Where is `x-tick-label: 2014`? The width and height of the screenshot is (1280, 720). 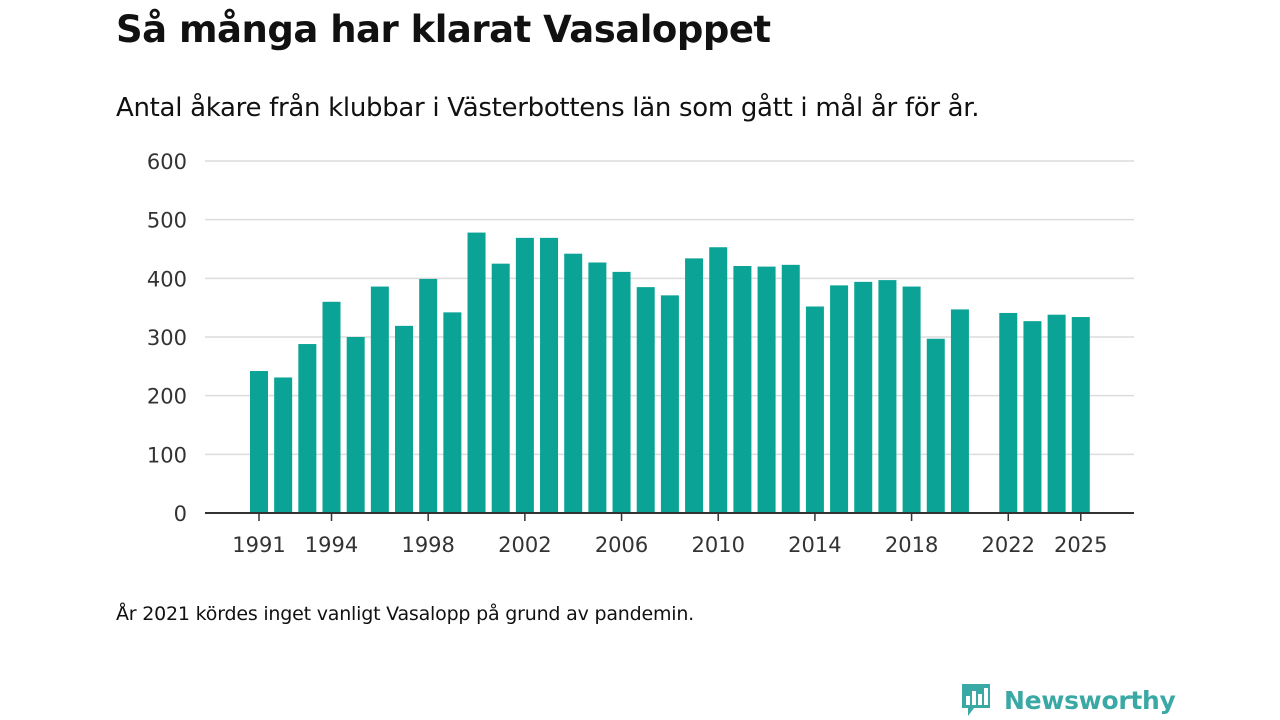 x-tick-label: 2014 is located at coordinates (814, 545).